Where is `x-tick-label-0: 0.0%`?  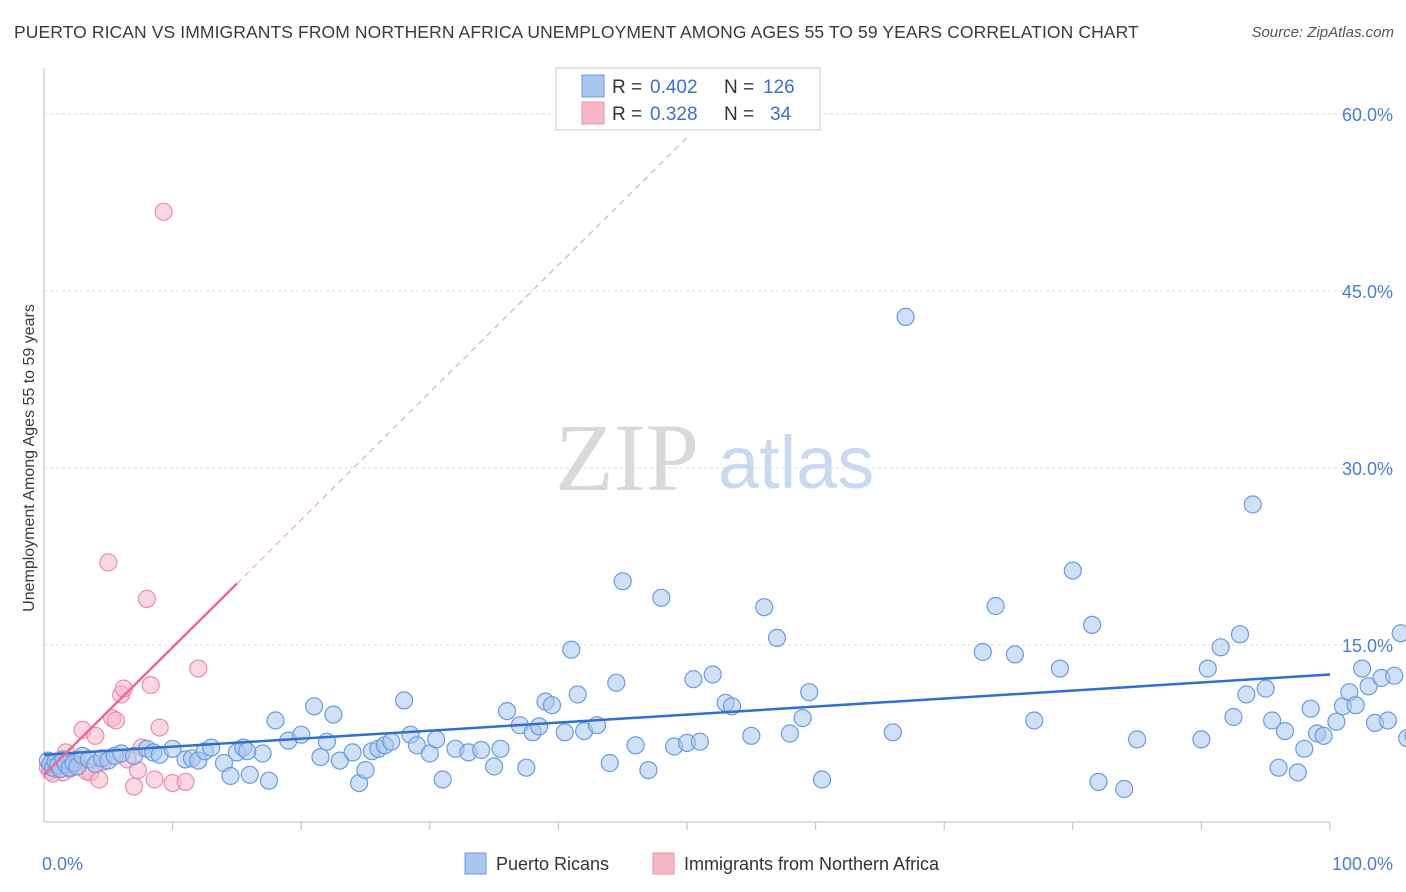
x-tick-label-0: 0.0% is located at coordinates (62, 864).